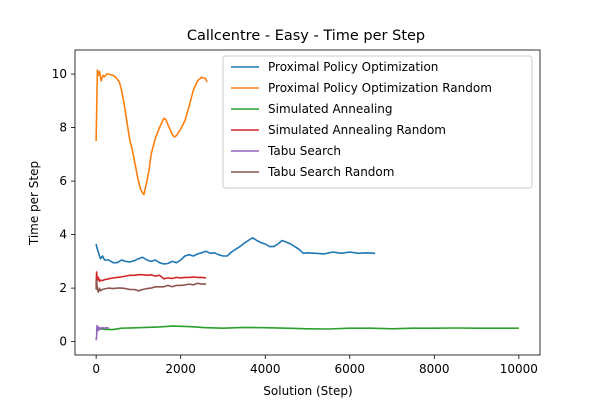  Describe the element at coordinates (180, 369) in the screenshot. I see `x-tick-label: 2000` at that location.